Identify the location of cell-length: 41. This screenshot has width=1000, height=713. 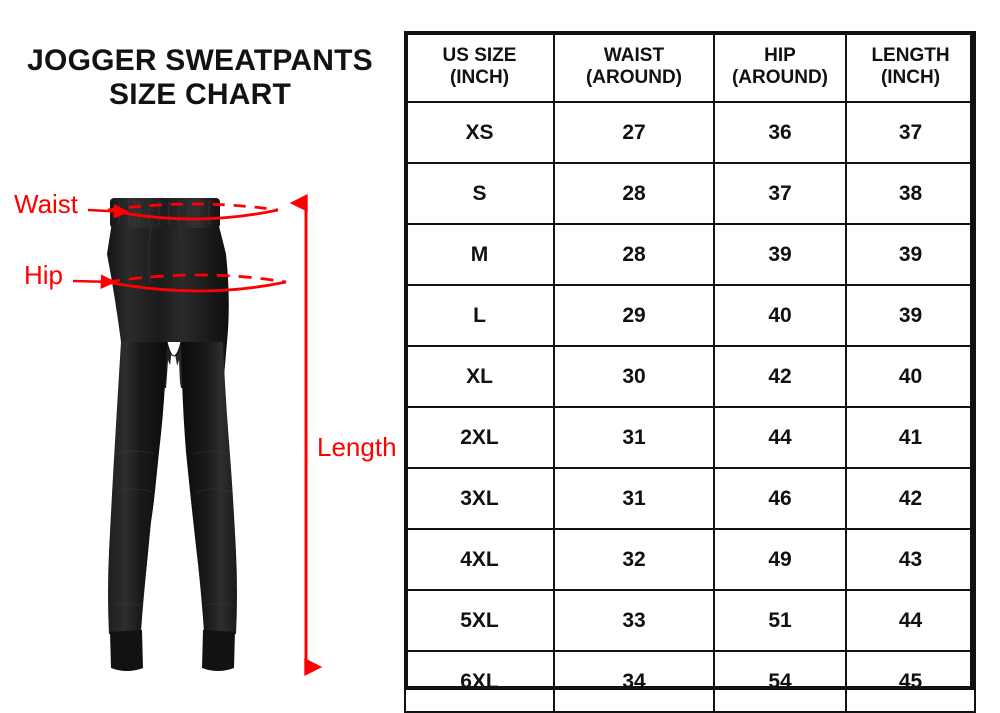
(910, 437).